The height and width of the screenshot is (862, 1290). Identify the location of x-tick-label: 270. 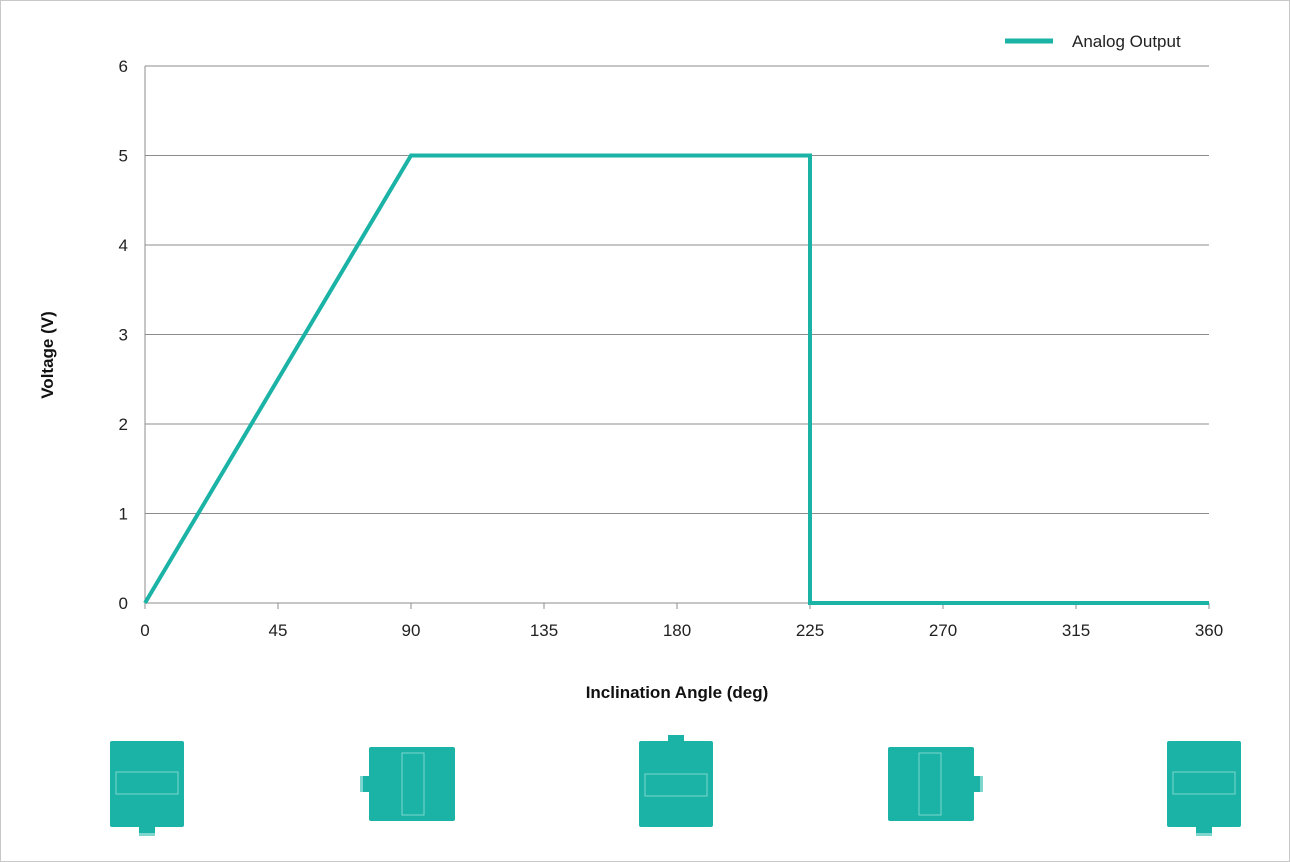
(943, 630).